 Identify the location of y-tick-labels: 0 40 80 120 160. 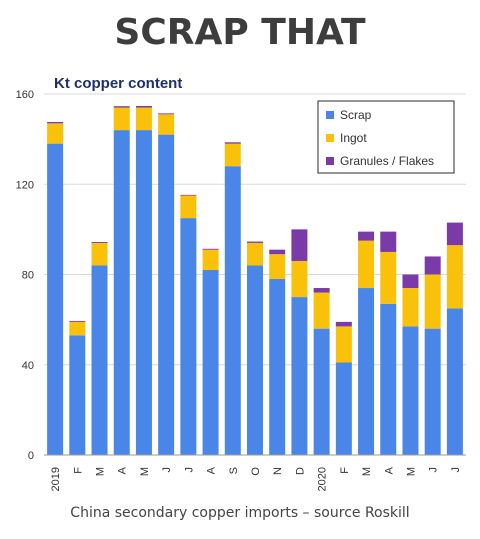
(25, 275).